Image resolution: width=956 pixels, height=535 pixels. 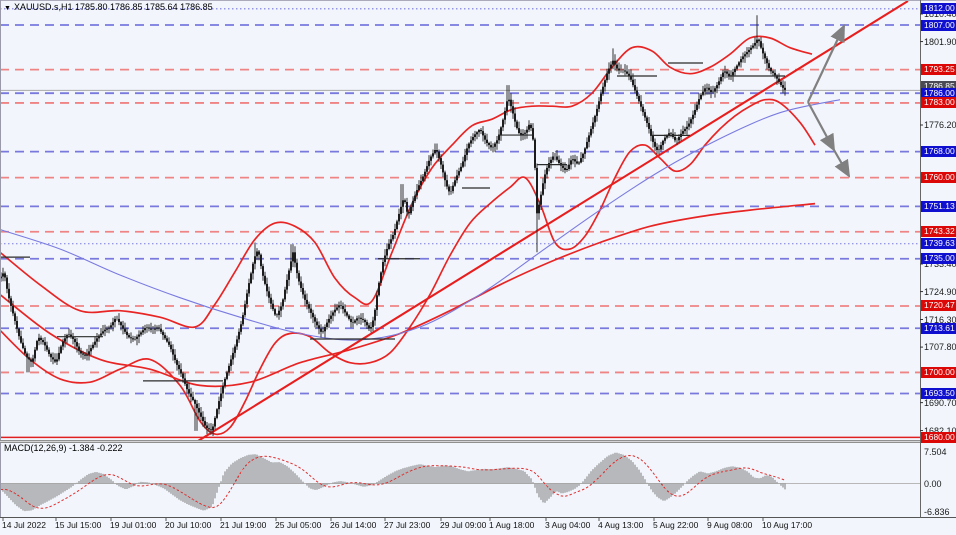 What do you see at coordinates (353, 525) in the screenshot?
I see `time-axis-label: 26 Jul 14:00` at bounding box center [353, 525].